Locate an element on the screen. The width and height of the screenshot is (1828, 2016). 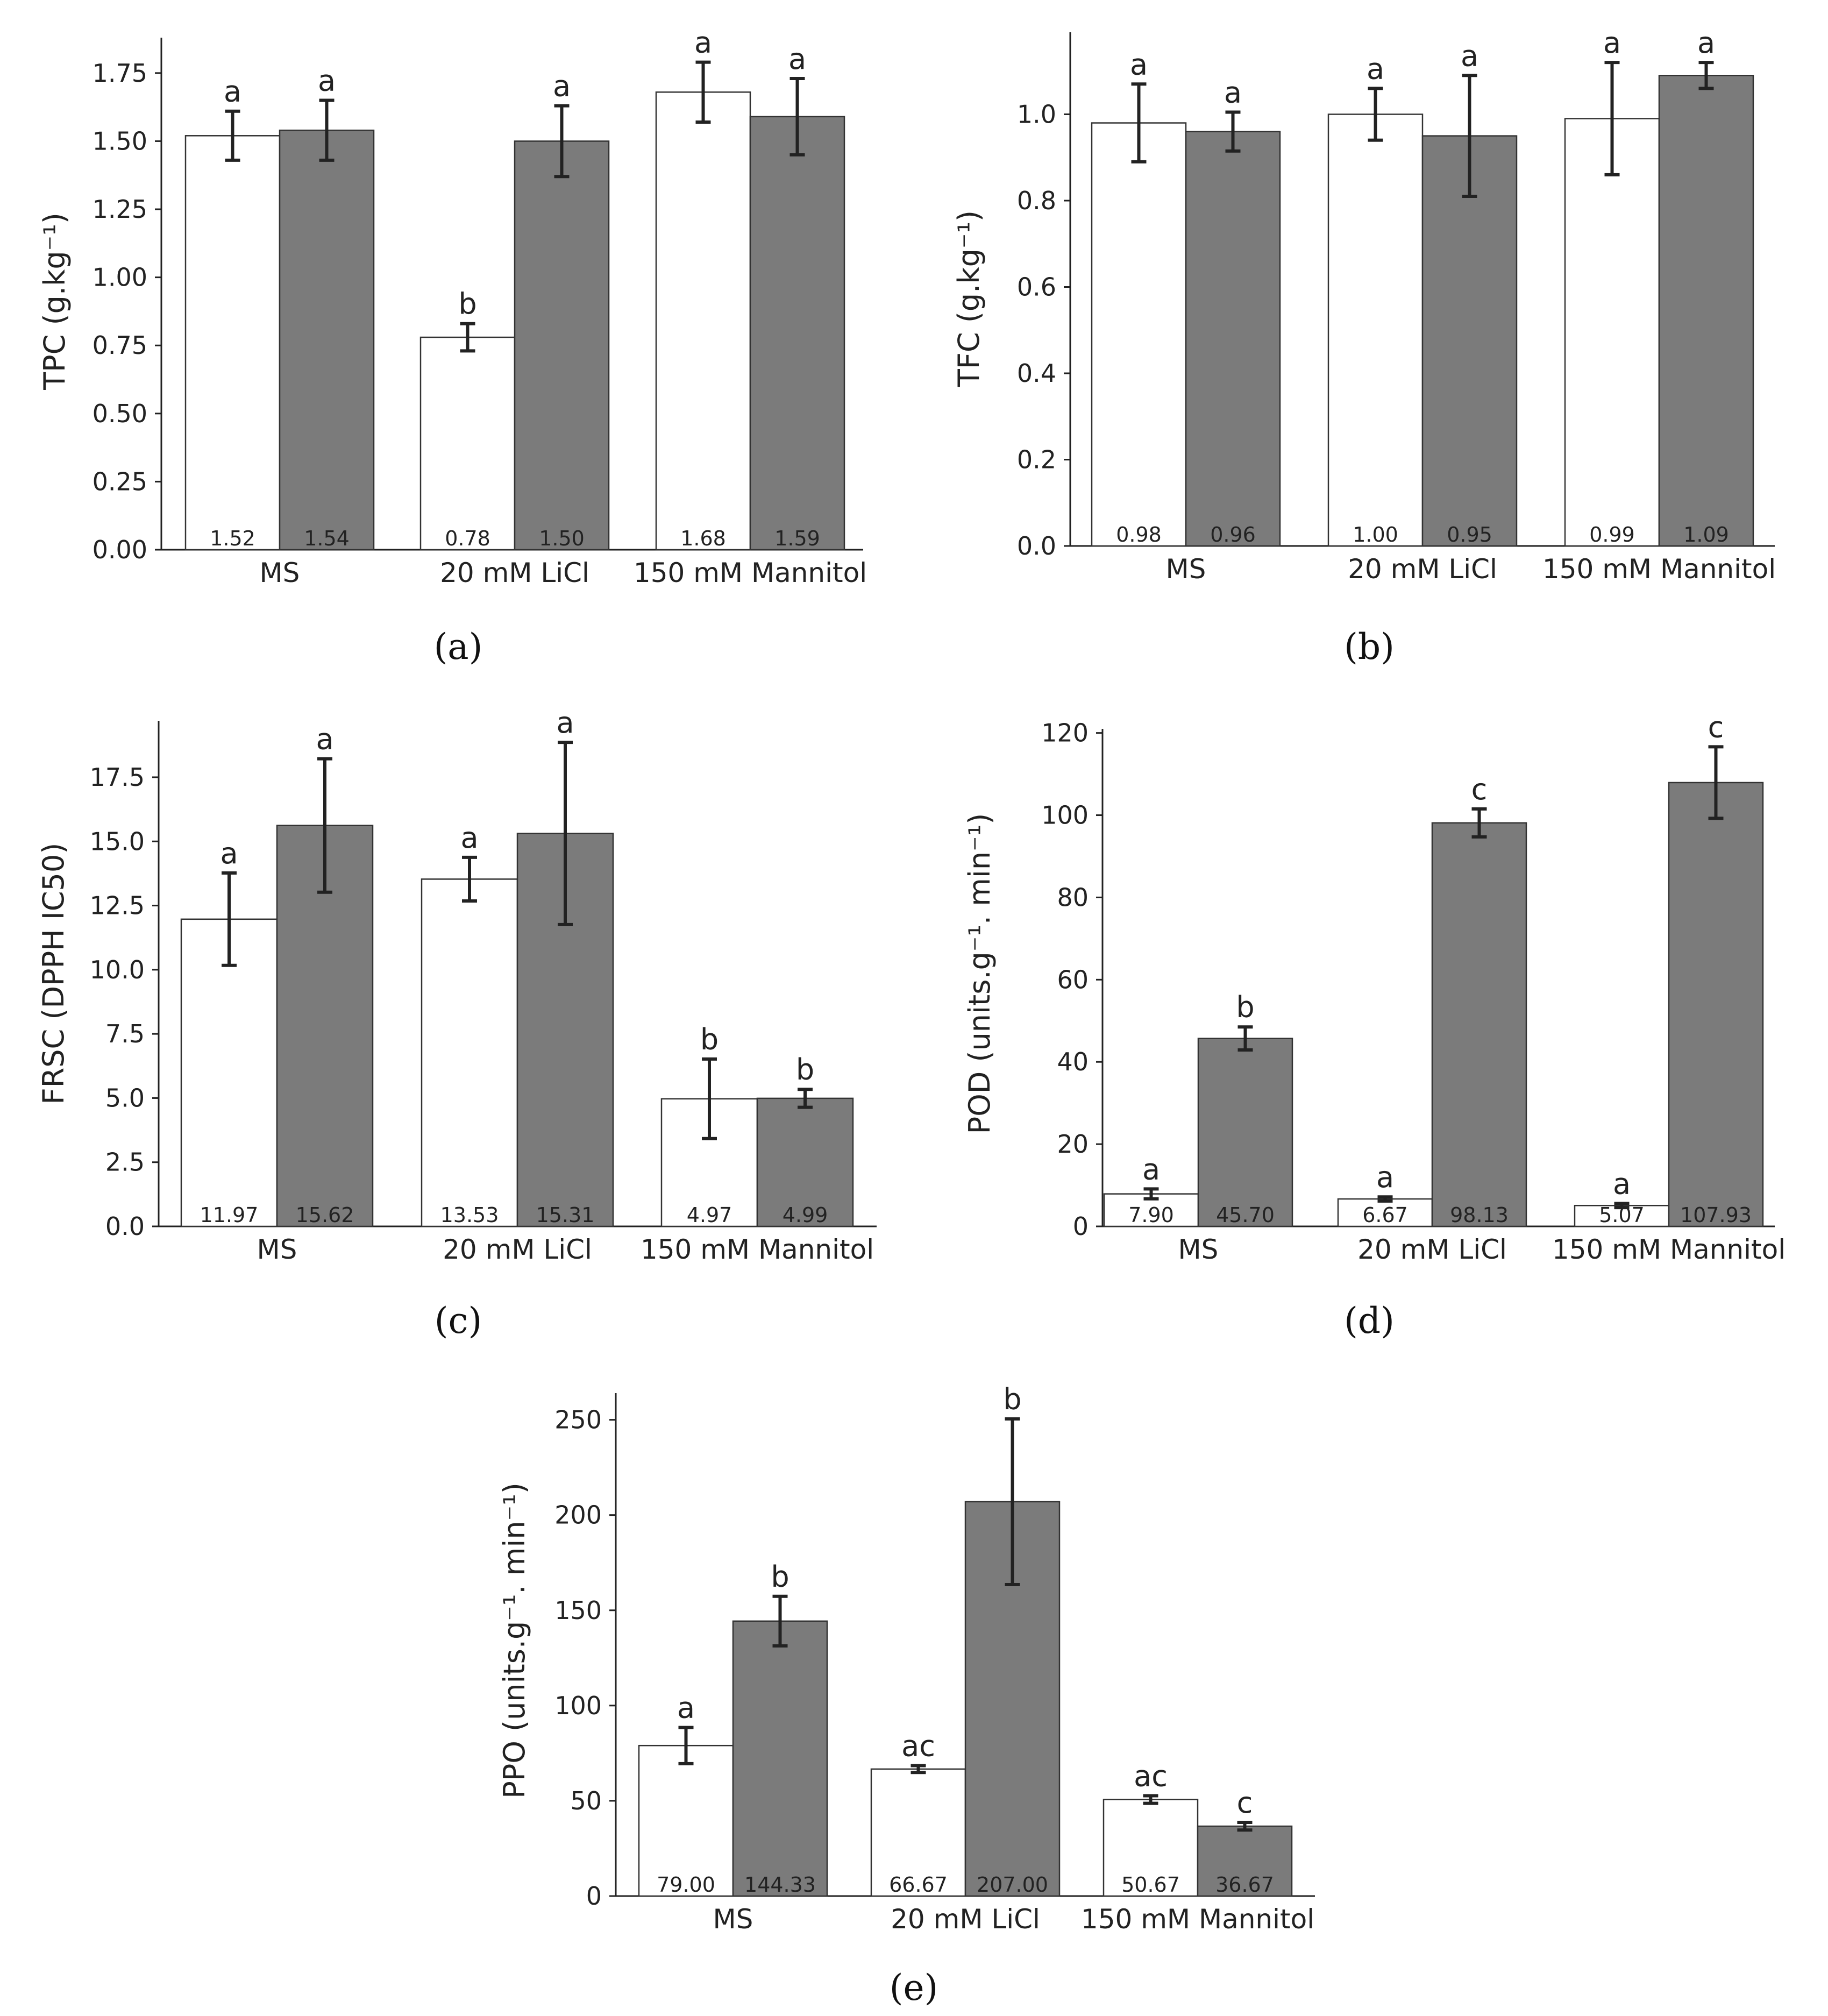
y-tick-label: 200 is located at coordinates (578, 1515).